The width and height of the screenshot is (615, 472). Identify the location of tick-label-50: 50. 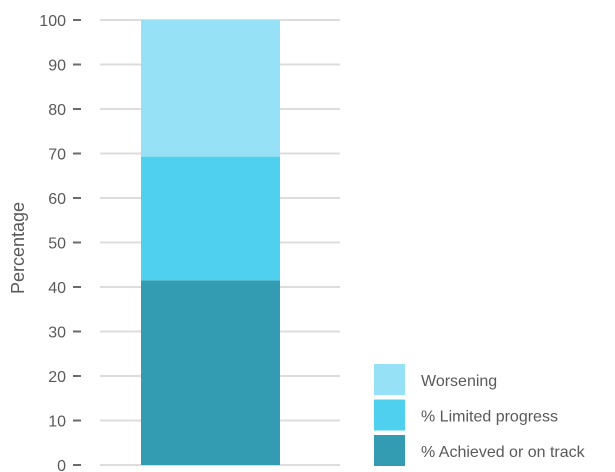
(57, 244).